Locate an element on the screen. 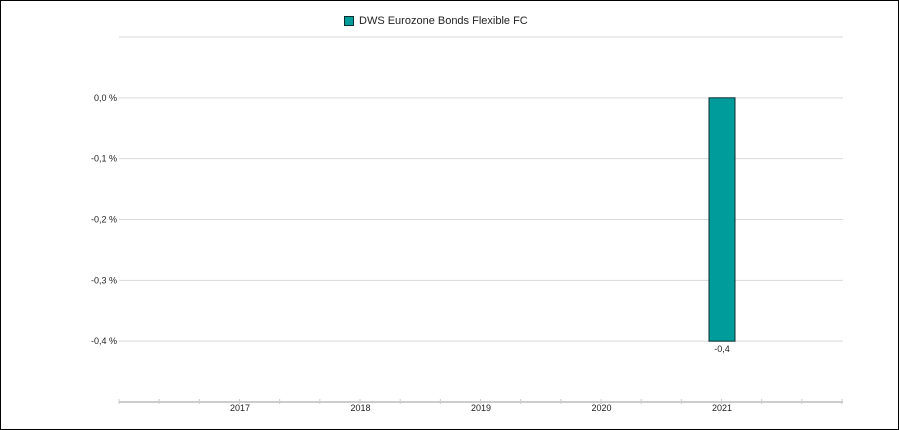  x-tick-label: 2017 is located at coordinates (240, 408).